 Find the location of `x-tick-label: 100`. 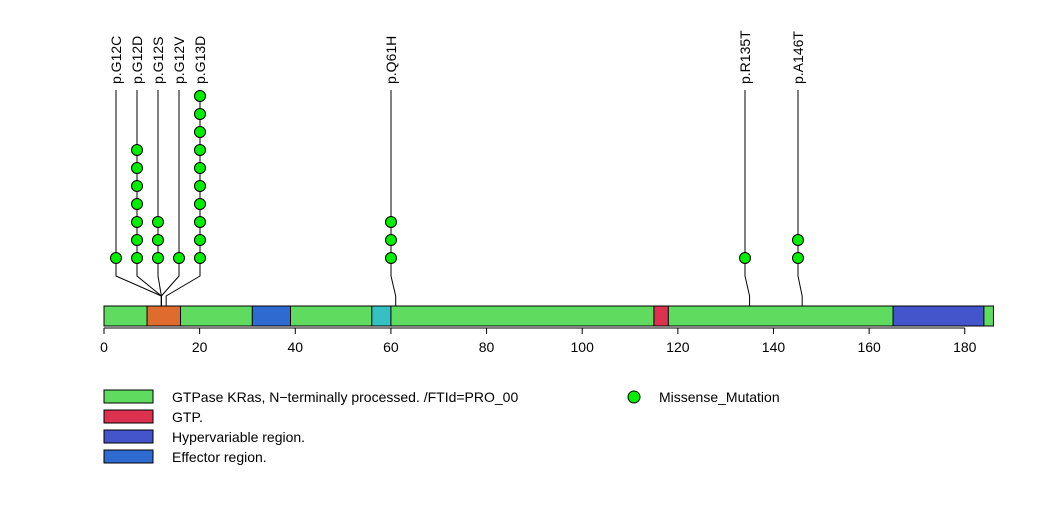

x-tick-label: 100 is located at coordinates (583, 347).